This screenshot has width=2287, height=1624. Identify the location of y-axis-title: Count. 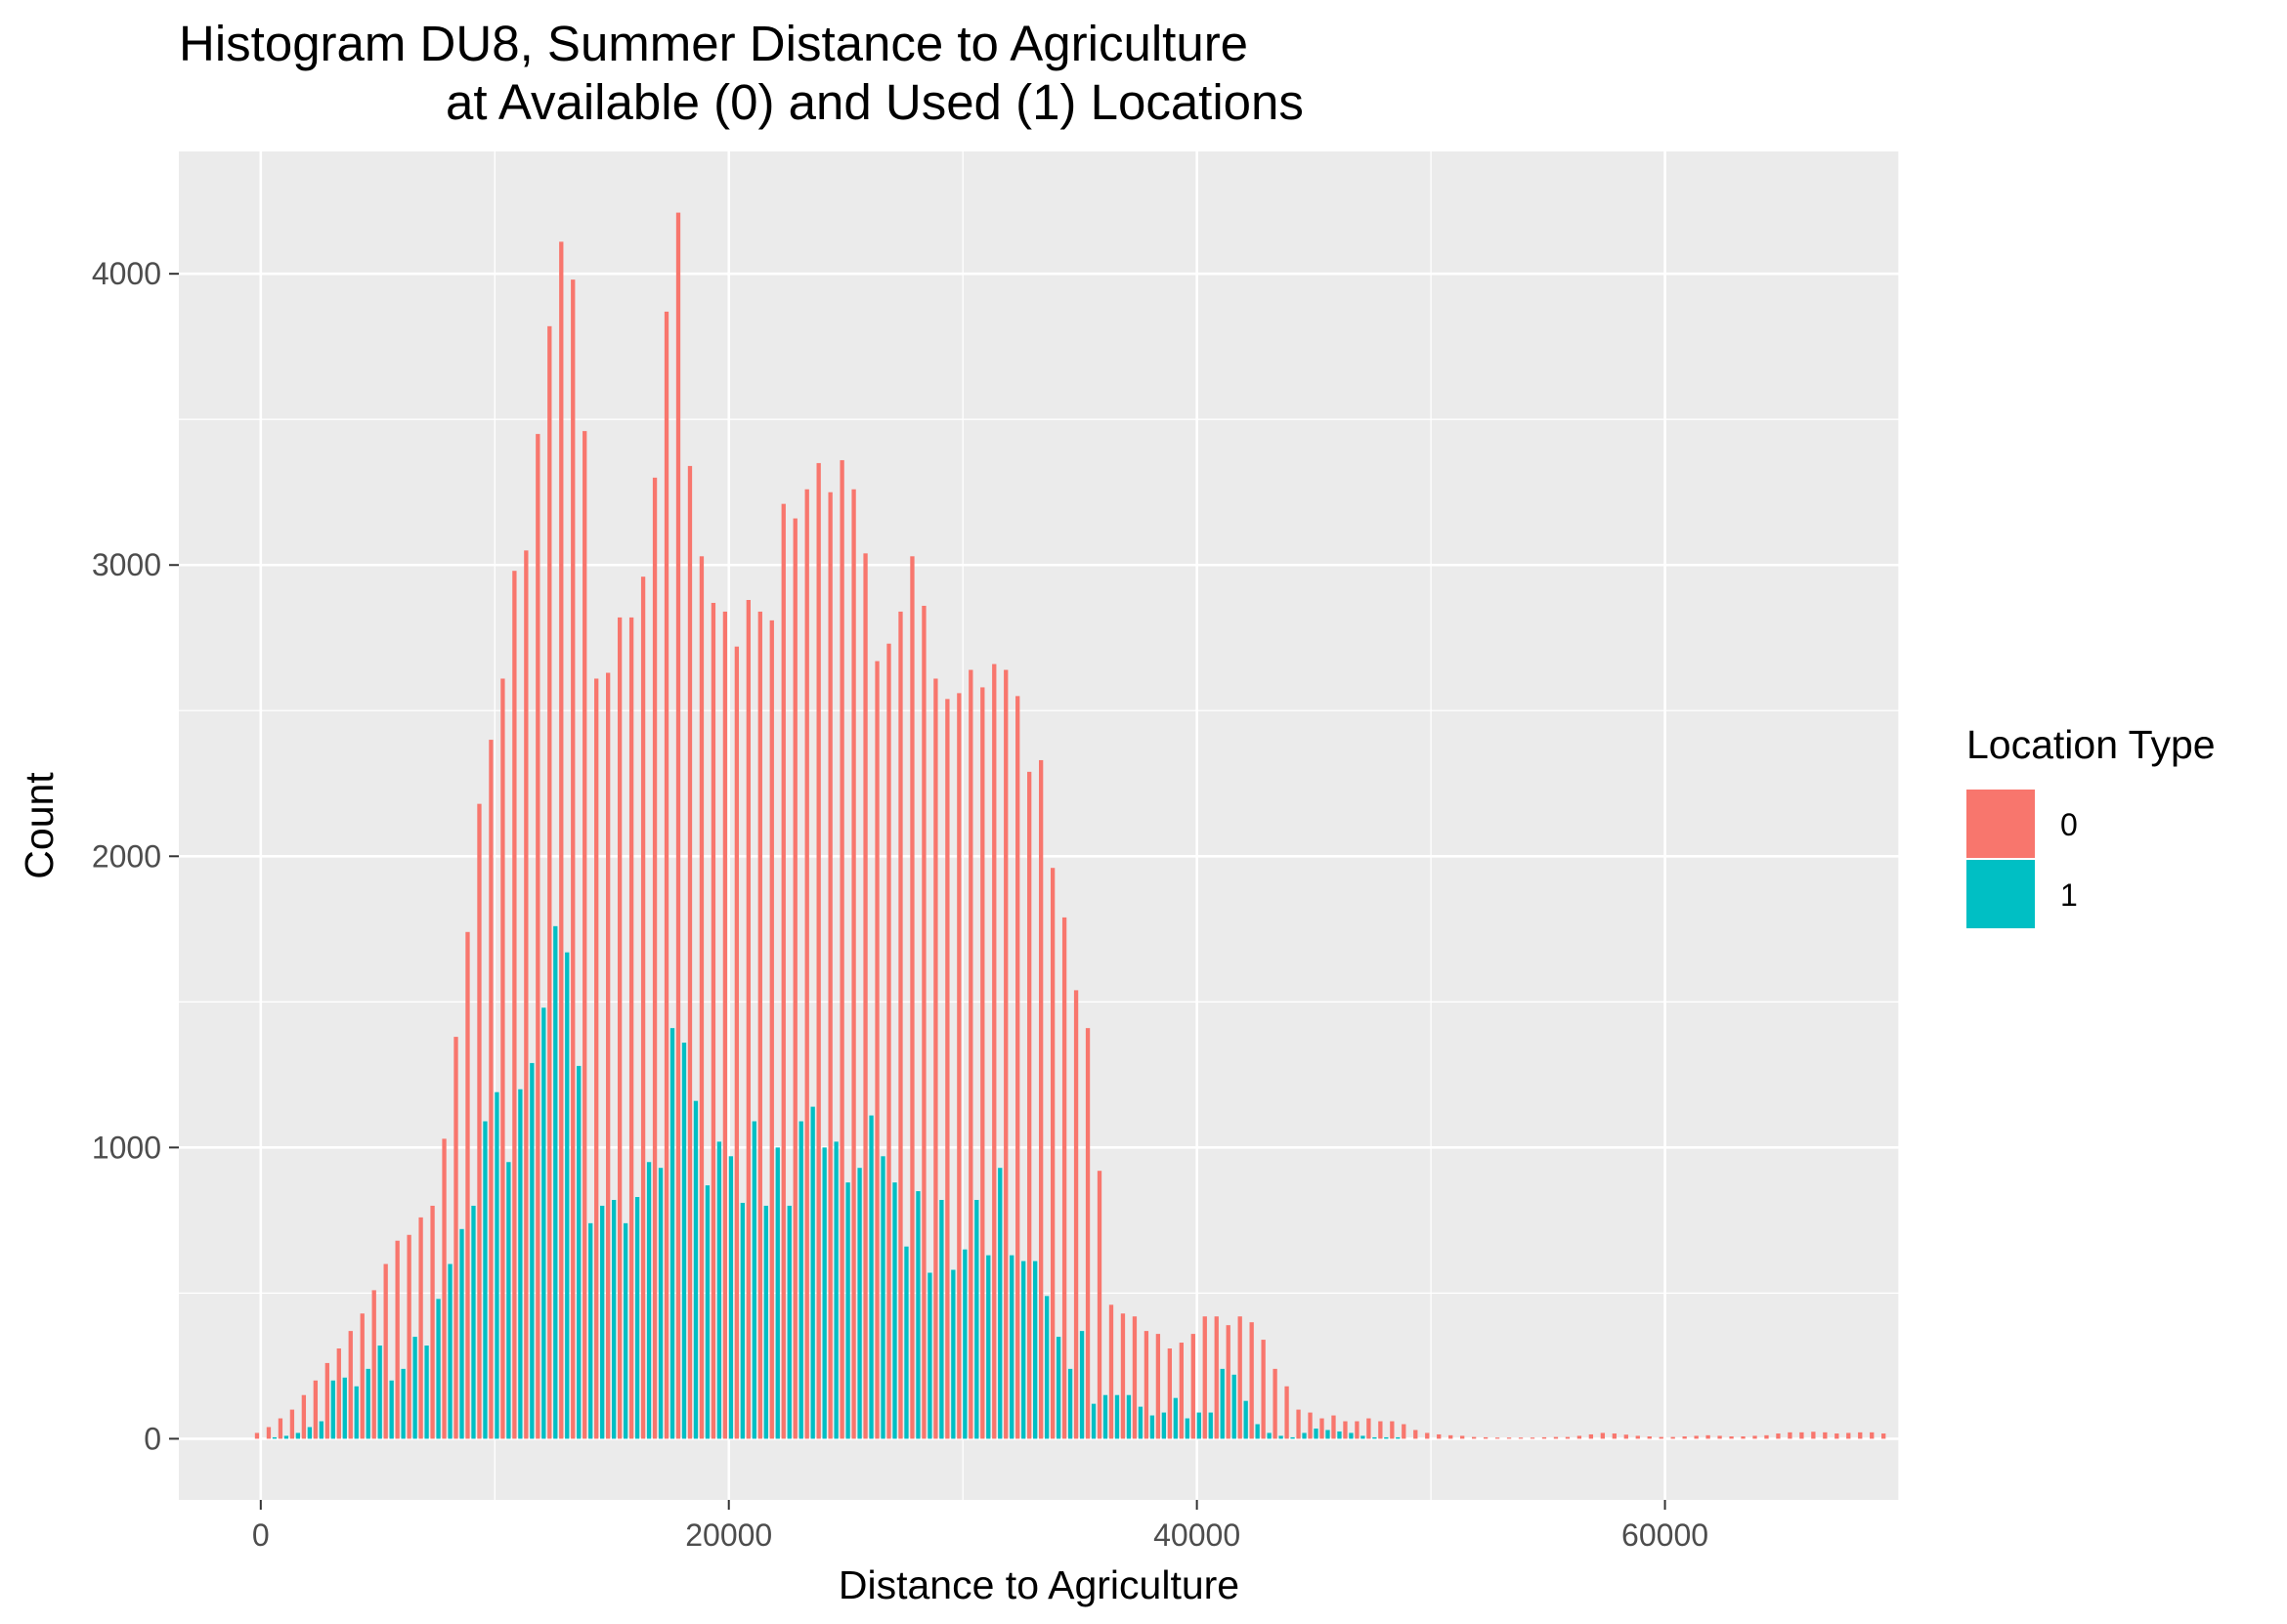
(40, 826).